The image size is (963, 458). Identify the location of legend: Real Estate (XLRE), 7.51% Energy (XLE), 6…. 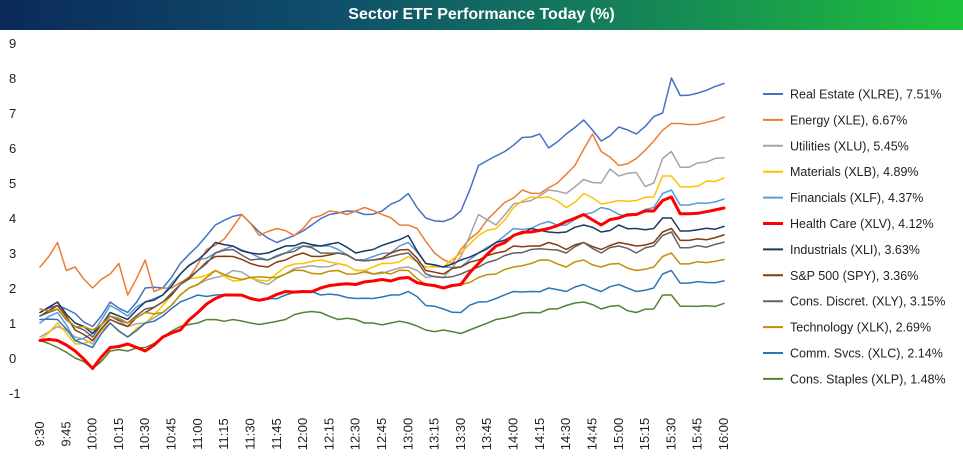
(854, 237).